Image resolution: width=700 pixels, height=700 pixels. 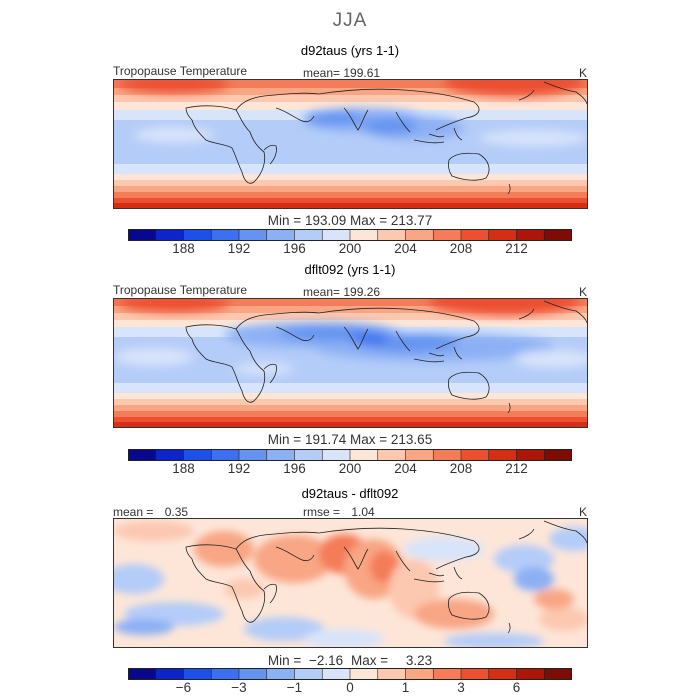 I want to click on panel-3-rmse: rmse = 1.04, so click(x=339, y=512).